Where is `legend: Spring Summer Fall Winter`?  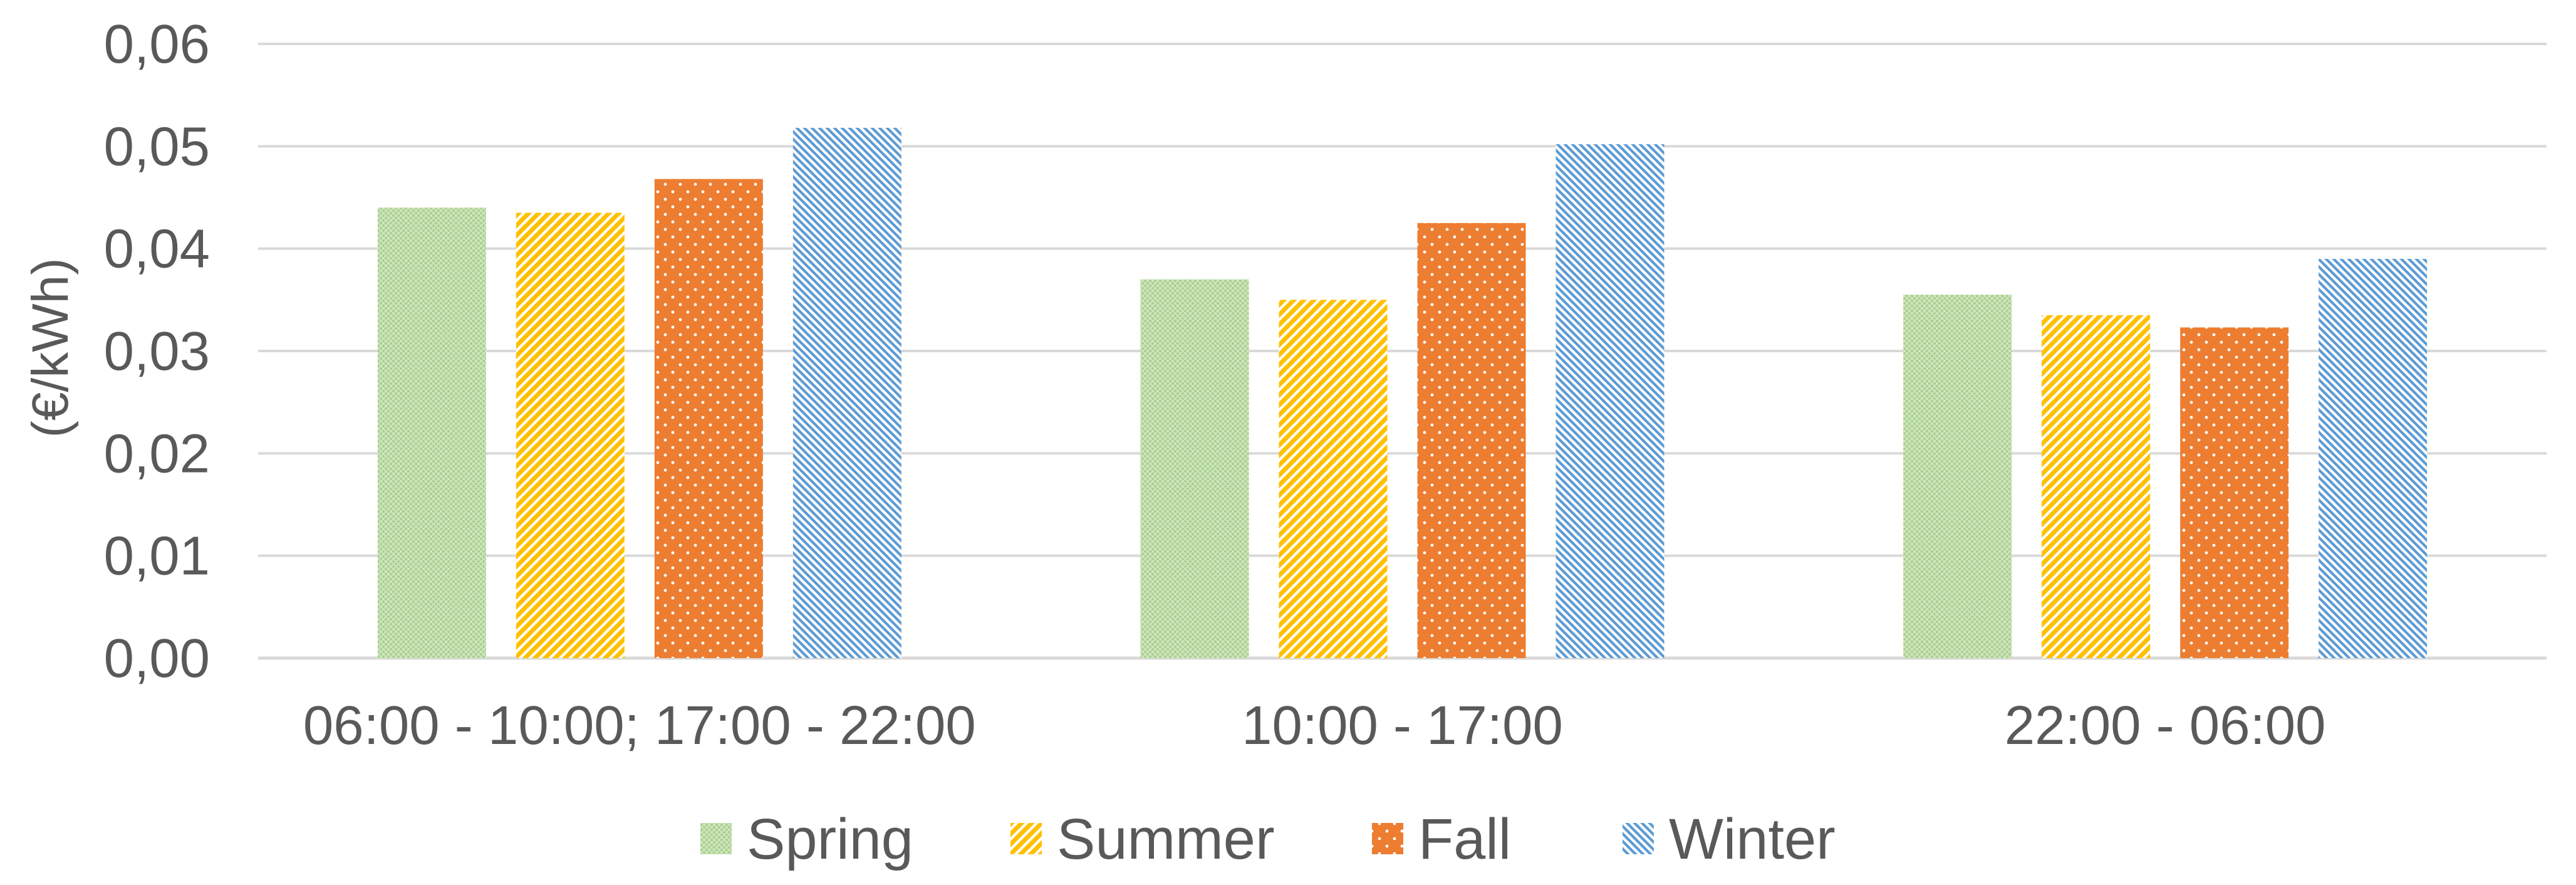
legend: Spring Summer Fall Winter is located at coordinates (1268, 839).